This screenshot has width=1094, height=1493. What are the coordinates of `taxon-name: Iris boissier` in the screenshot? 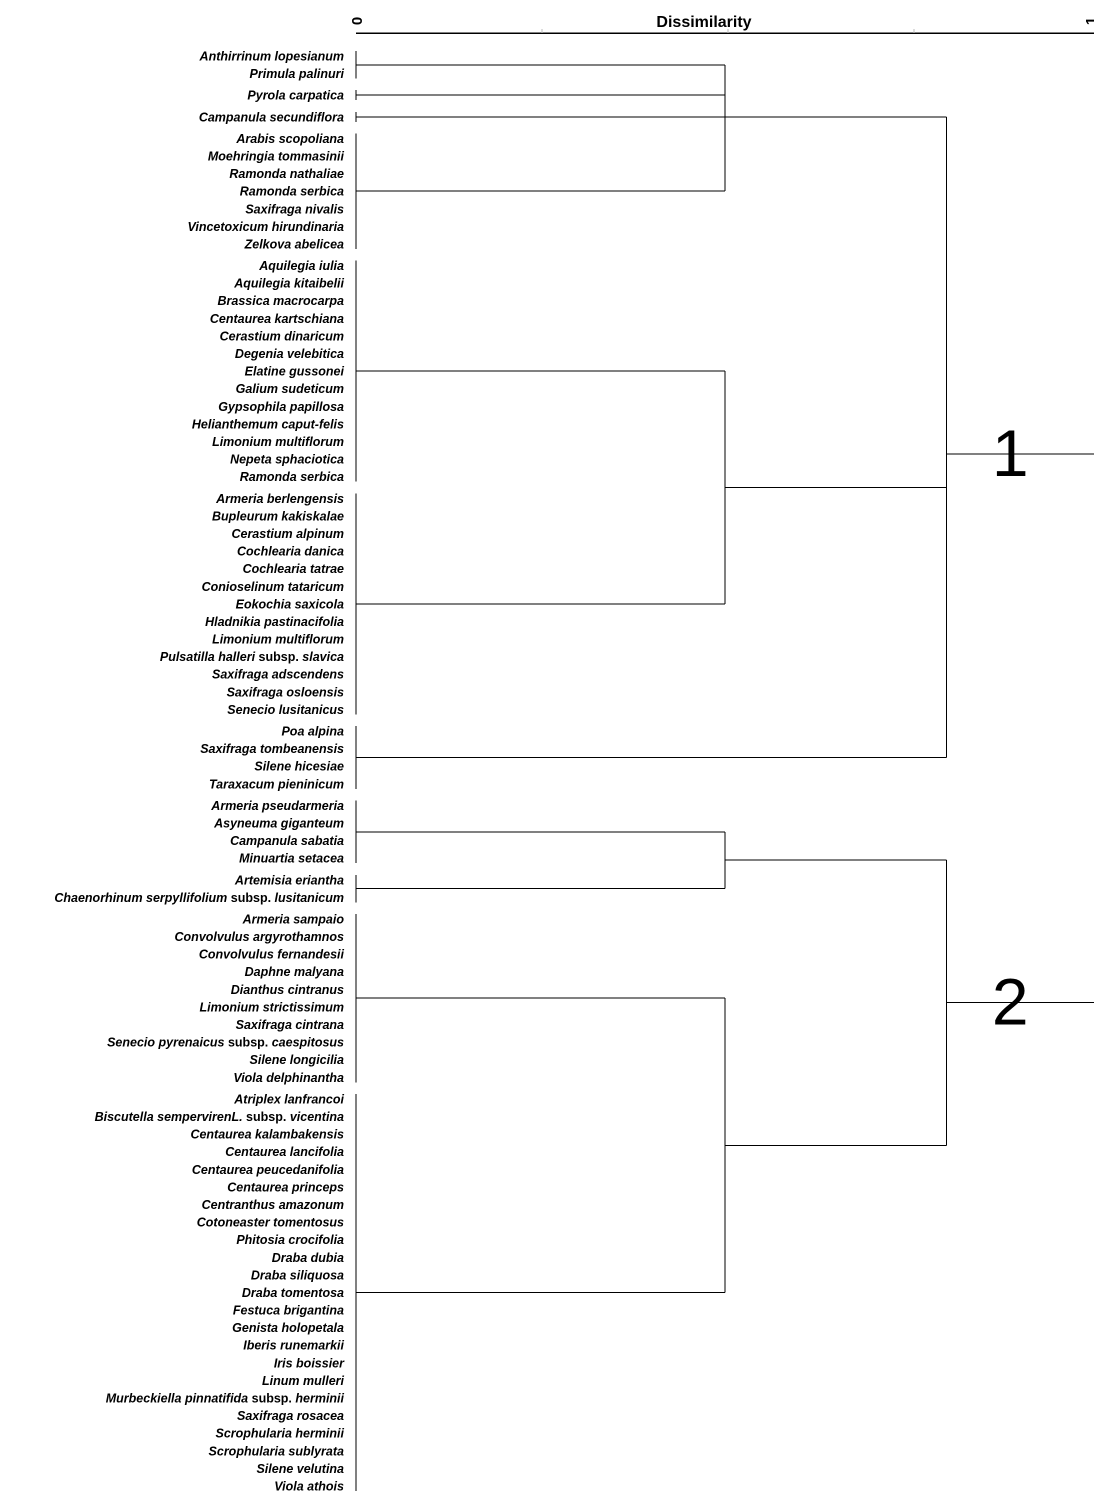 It's located at (309, 1363).